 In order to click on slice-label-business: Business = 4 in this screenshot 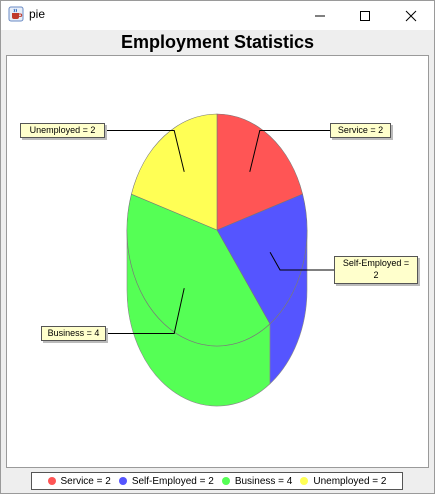, I will do `click(73, 333)`.